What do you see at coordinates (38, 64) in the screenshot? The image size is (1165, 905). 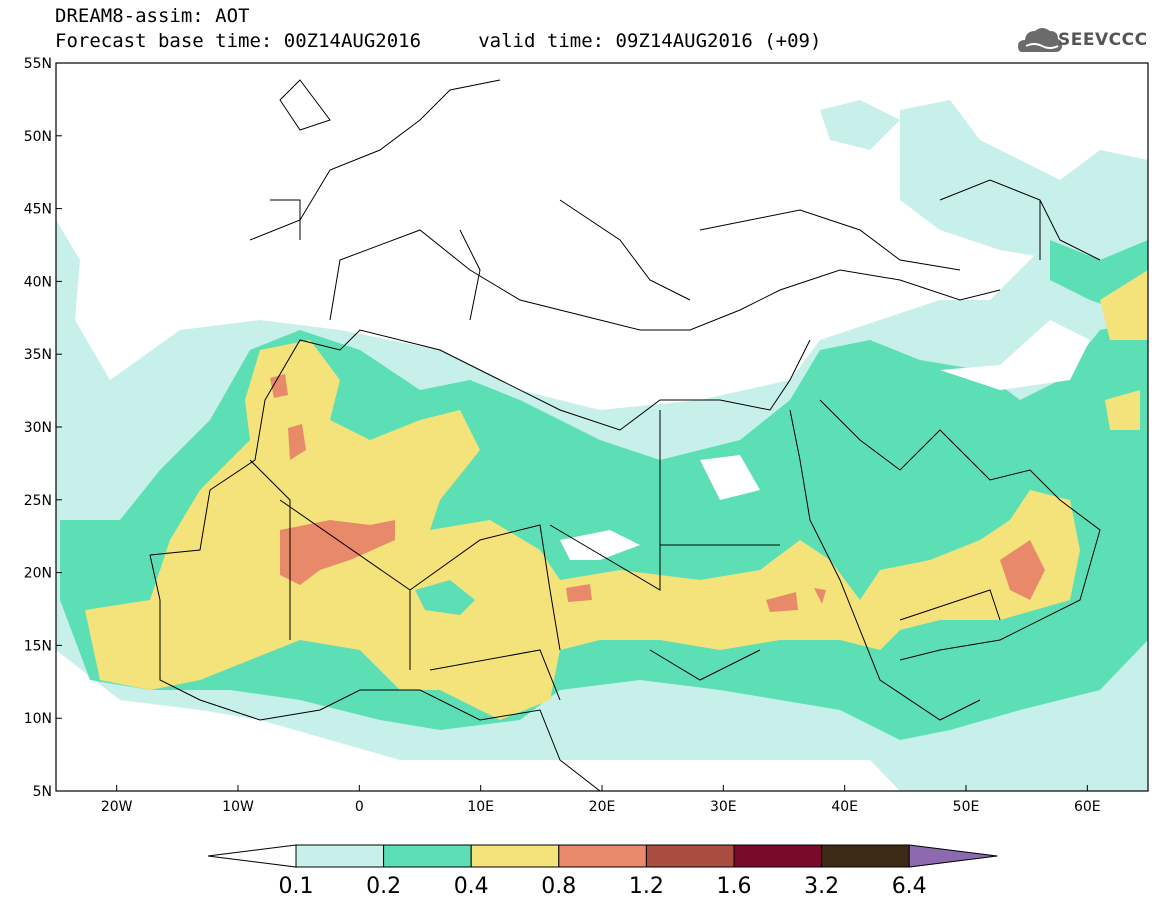 I see `lat-tick-label: 55N` at bounding box center [38, 64].